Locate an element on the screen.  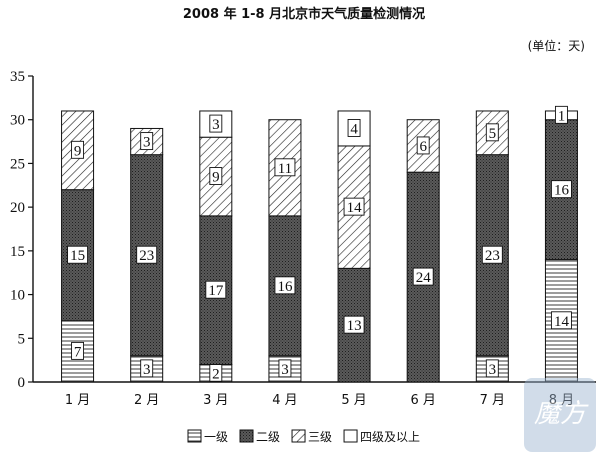
x-tick-label: 1 月 is located at coordinates (77, 400).